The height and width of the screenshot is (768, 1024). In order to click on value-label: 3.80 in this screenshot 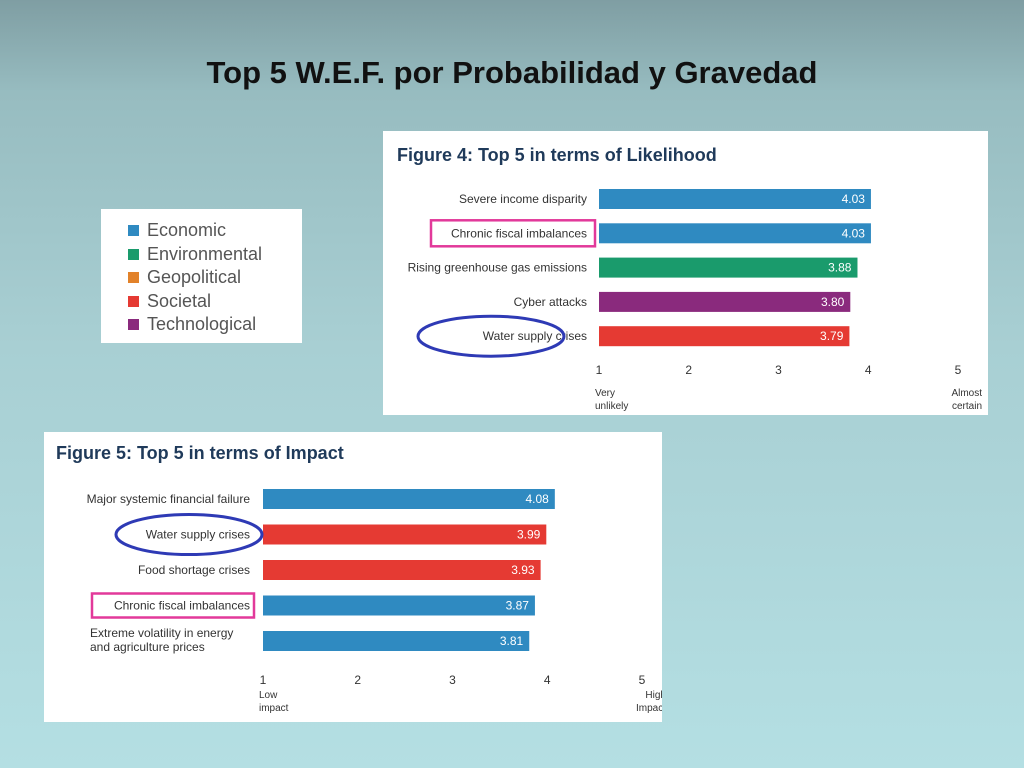, I will do `click(833, 302)`.